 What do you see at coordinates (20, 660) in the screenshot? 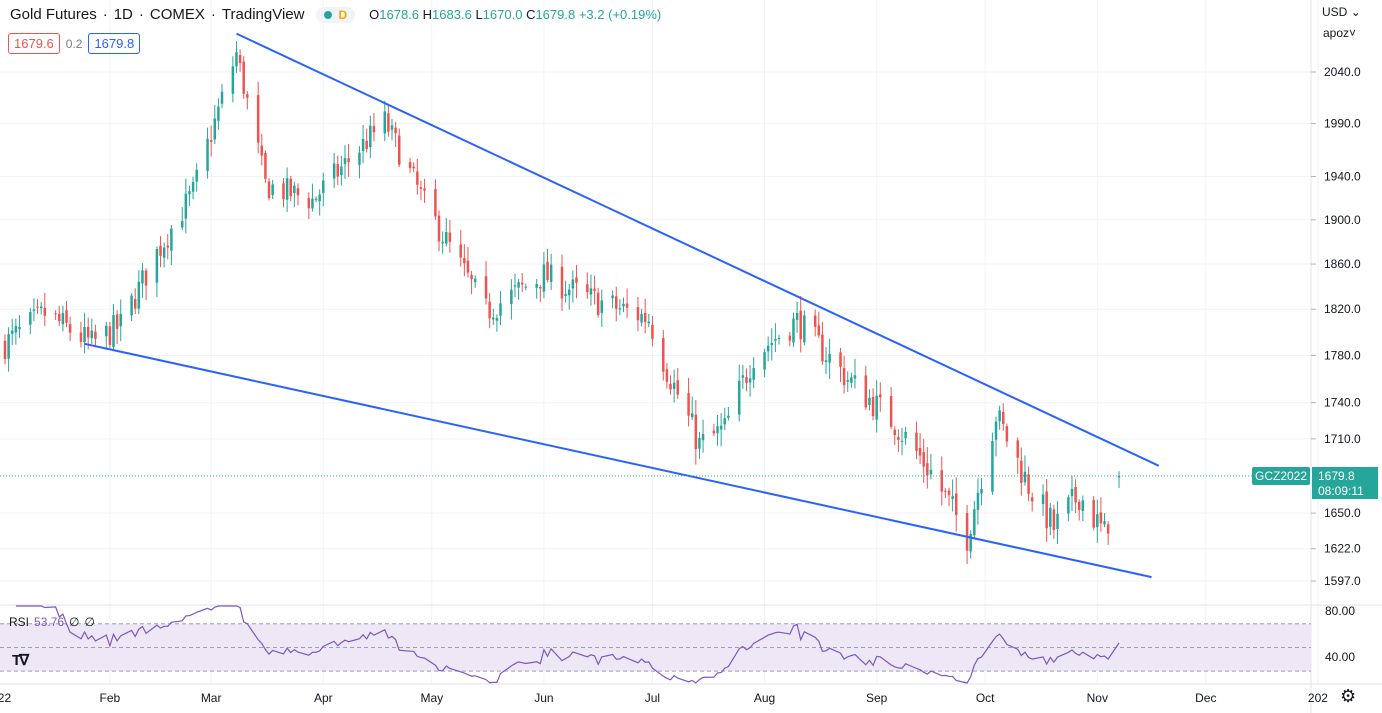
I see `tradingview-logo-icon: T∇` at bounding box center [20, 660].